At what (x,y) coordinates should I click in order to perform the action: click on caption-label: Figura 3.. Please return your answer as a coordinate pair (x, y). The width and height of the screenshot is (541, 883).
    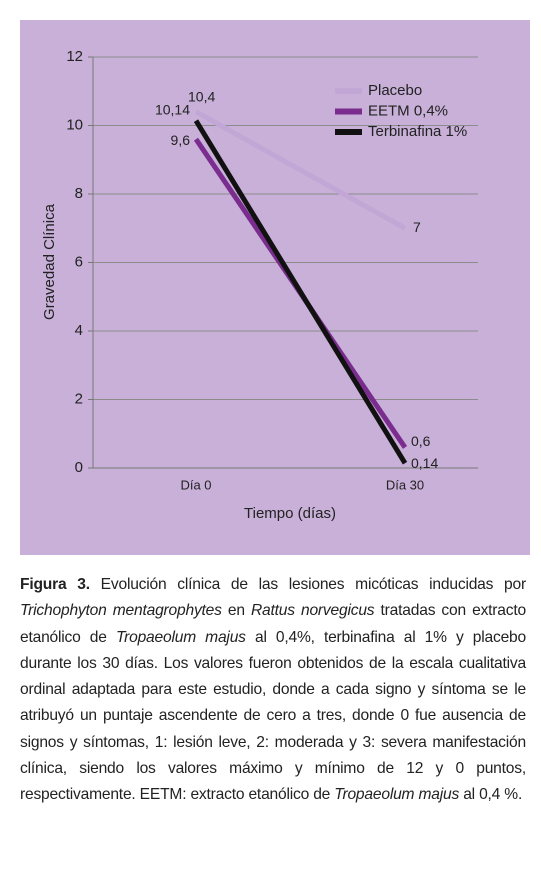
    Looking at the image, I should click on (55, 584).